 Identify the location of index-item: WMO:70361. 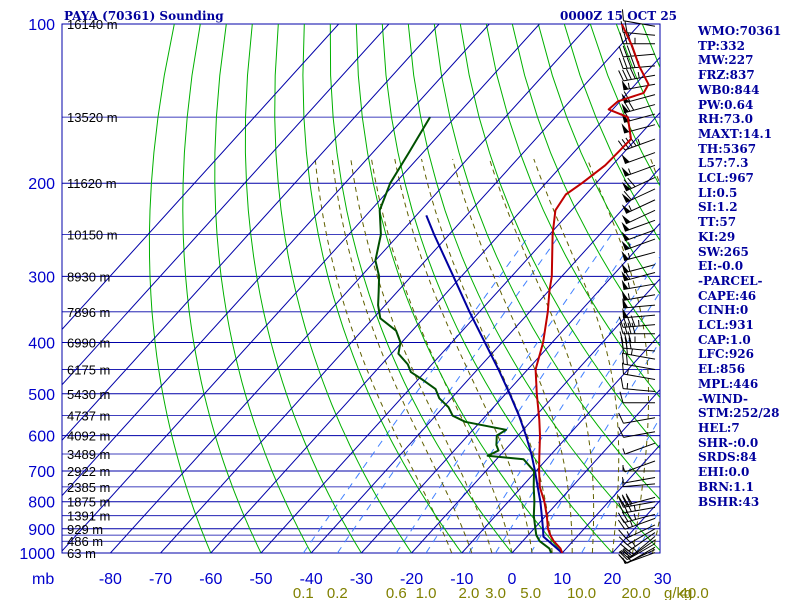
(740, 31).